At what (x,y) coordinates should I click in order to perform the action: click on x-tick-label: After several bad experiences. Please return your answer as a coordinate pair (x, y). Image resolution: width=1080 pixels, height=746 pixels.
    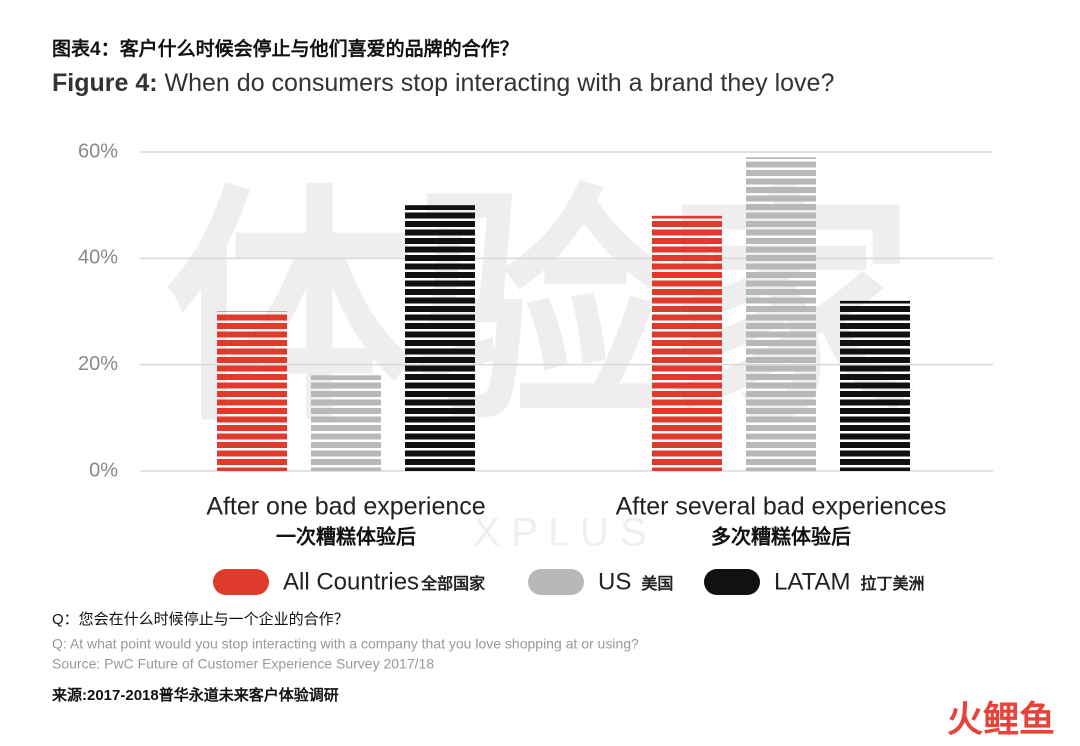
    Looking at the image, I should click on (781, 507).